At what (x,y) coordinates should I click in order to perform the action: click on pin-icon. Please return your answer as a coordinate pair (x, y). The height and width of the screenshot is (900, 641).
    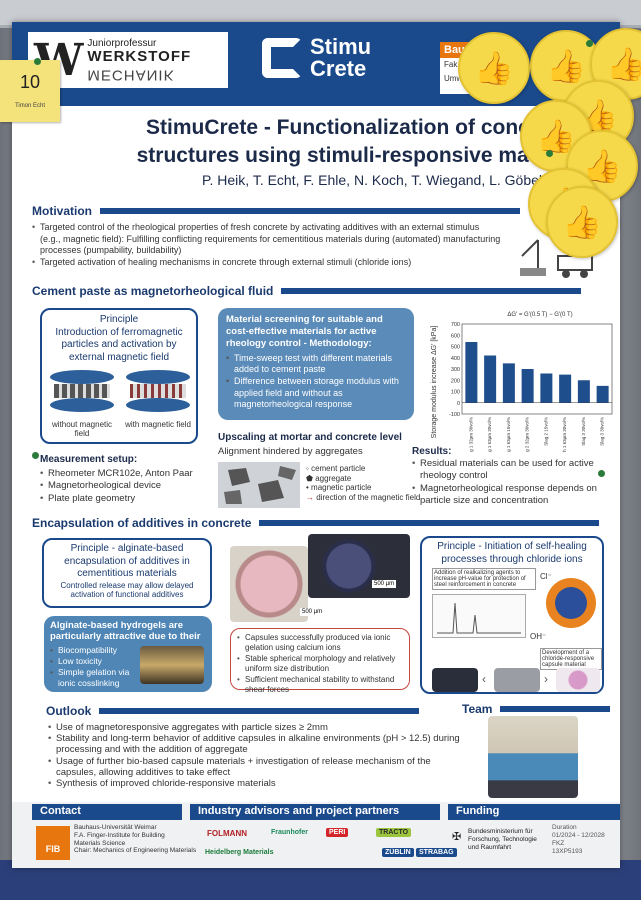
    Looking at the image, I should click on (589, 43).